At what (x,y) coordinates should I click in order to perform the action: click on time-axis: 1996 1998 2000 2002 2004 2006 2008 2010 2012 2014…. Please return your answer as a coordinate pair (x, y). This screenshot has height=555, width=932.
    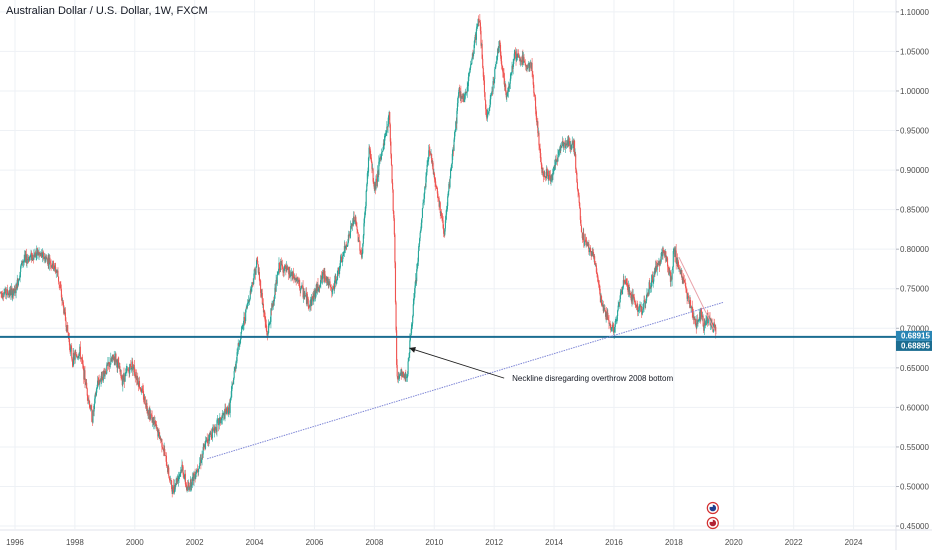
    Looking at the image, I should click on (434, 542).